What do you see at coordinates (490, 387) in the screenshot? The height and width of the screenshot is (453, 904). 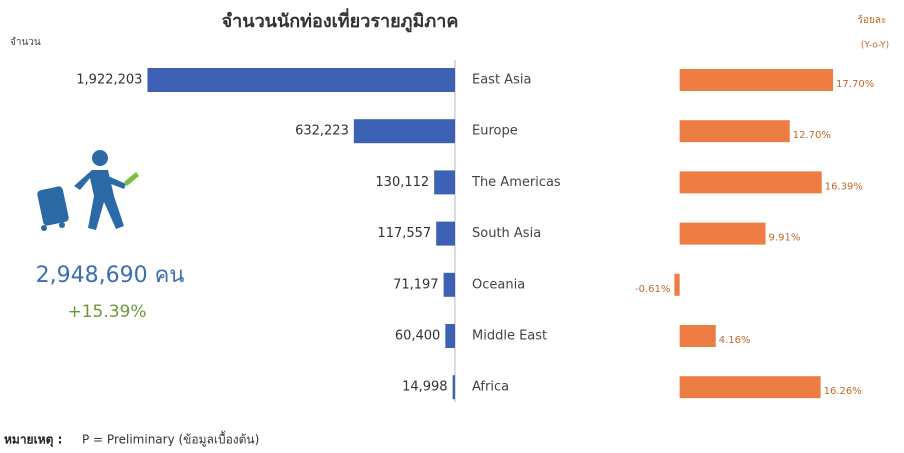 I see `category-label: Africa` at bounding box center [490, 387].